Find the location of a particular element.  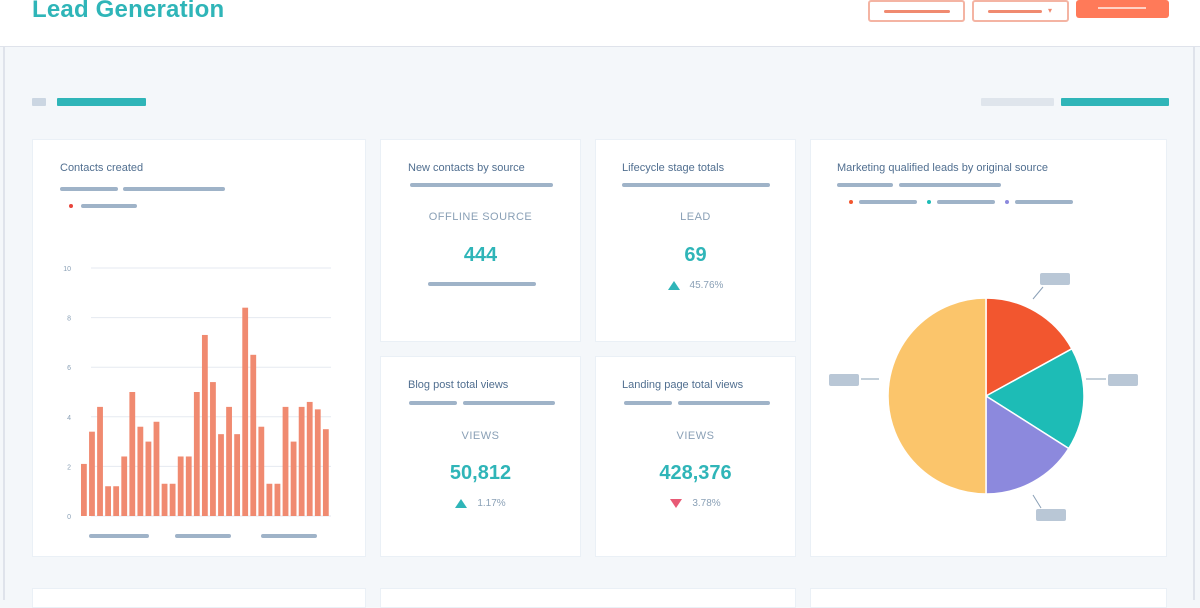

mql-pie-chart is located at coordinates (983, 397).